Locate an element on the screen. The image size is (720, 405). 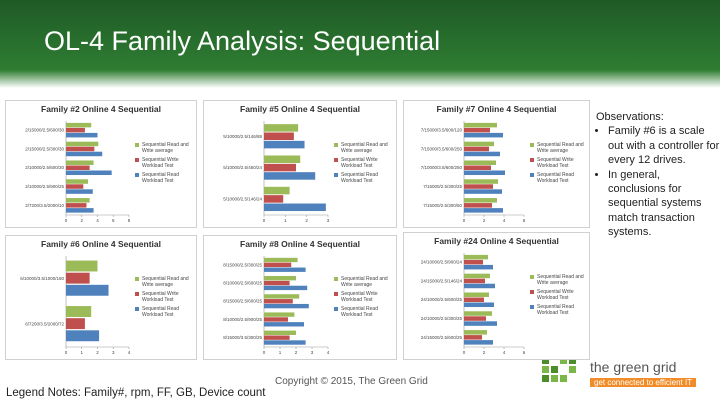
category-label: 5/10000/2.5/450/24 is located at coordinates (242, 167).